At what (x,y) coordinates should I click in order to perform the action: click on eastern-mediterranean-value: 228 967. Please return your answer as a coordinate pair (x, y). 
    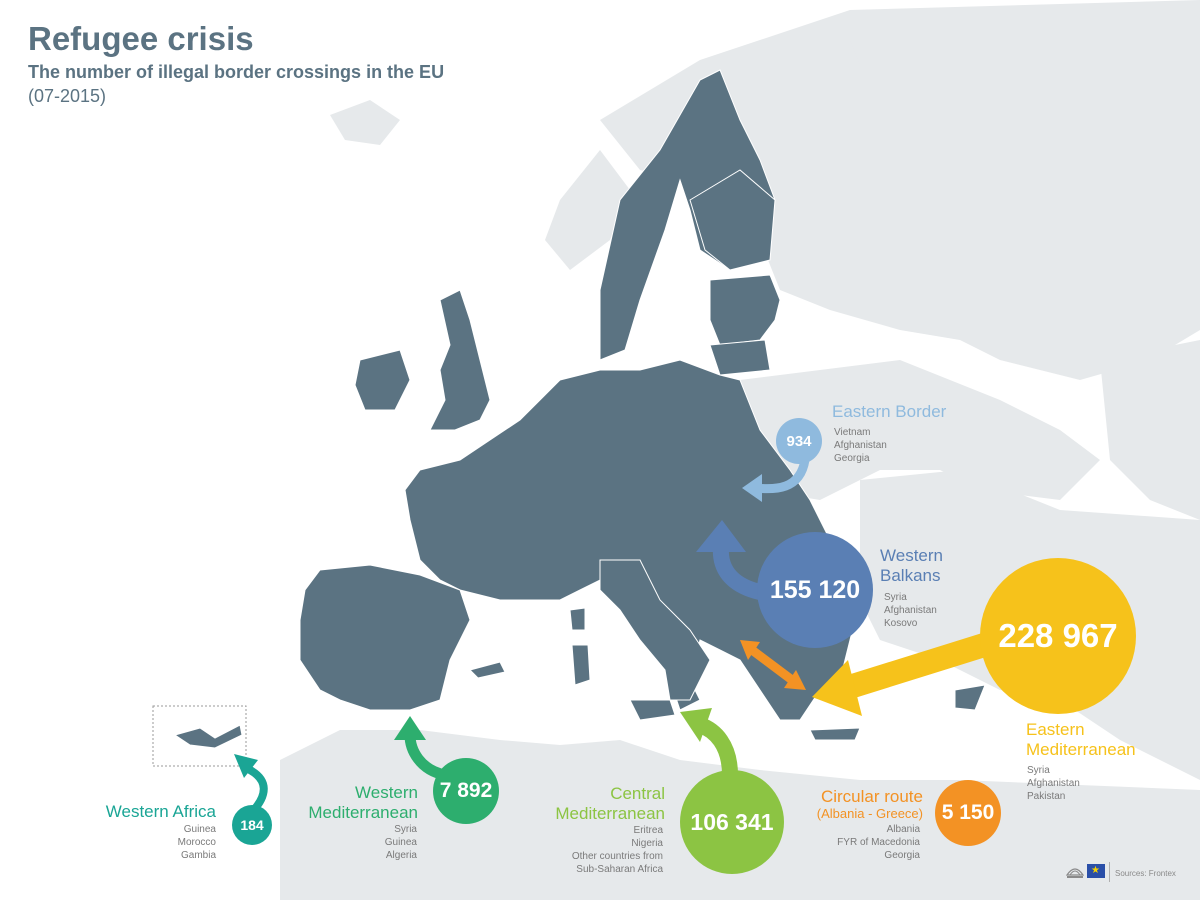
    Looking at the image, I should click on (1058, 635).